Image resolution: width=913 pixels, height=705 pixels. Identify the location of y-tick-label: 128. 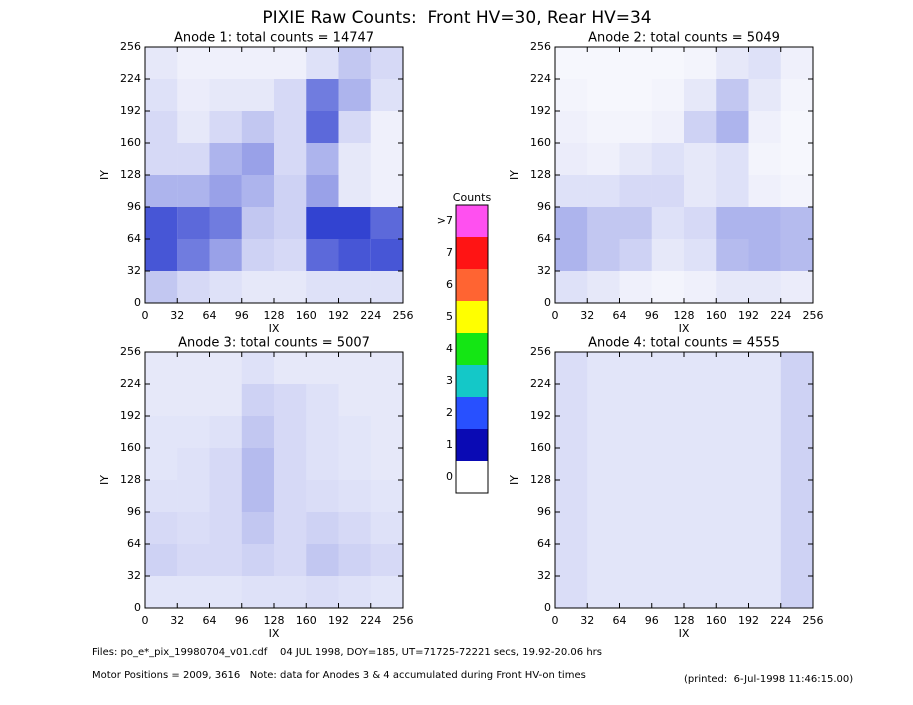
(540, 174).